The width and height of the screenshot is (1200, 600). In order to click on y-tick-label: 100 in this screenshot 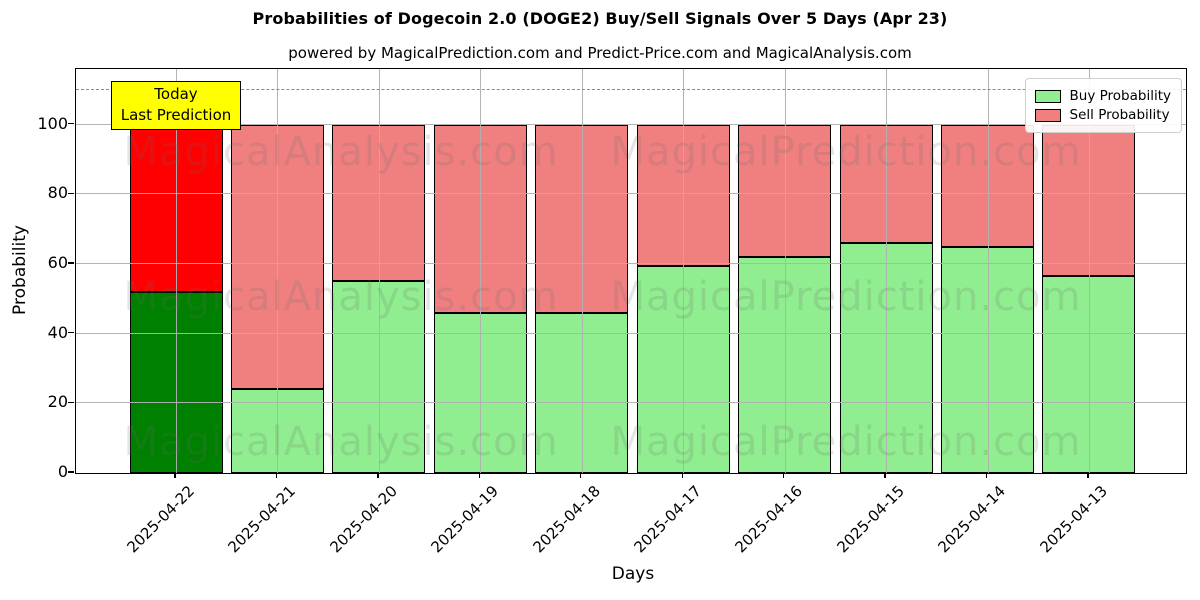, I will do `click(52, 123)`.